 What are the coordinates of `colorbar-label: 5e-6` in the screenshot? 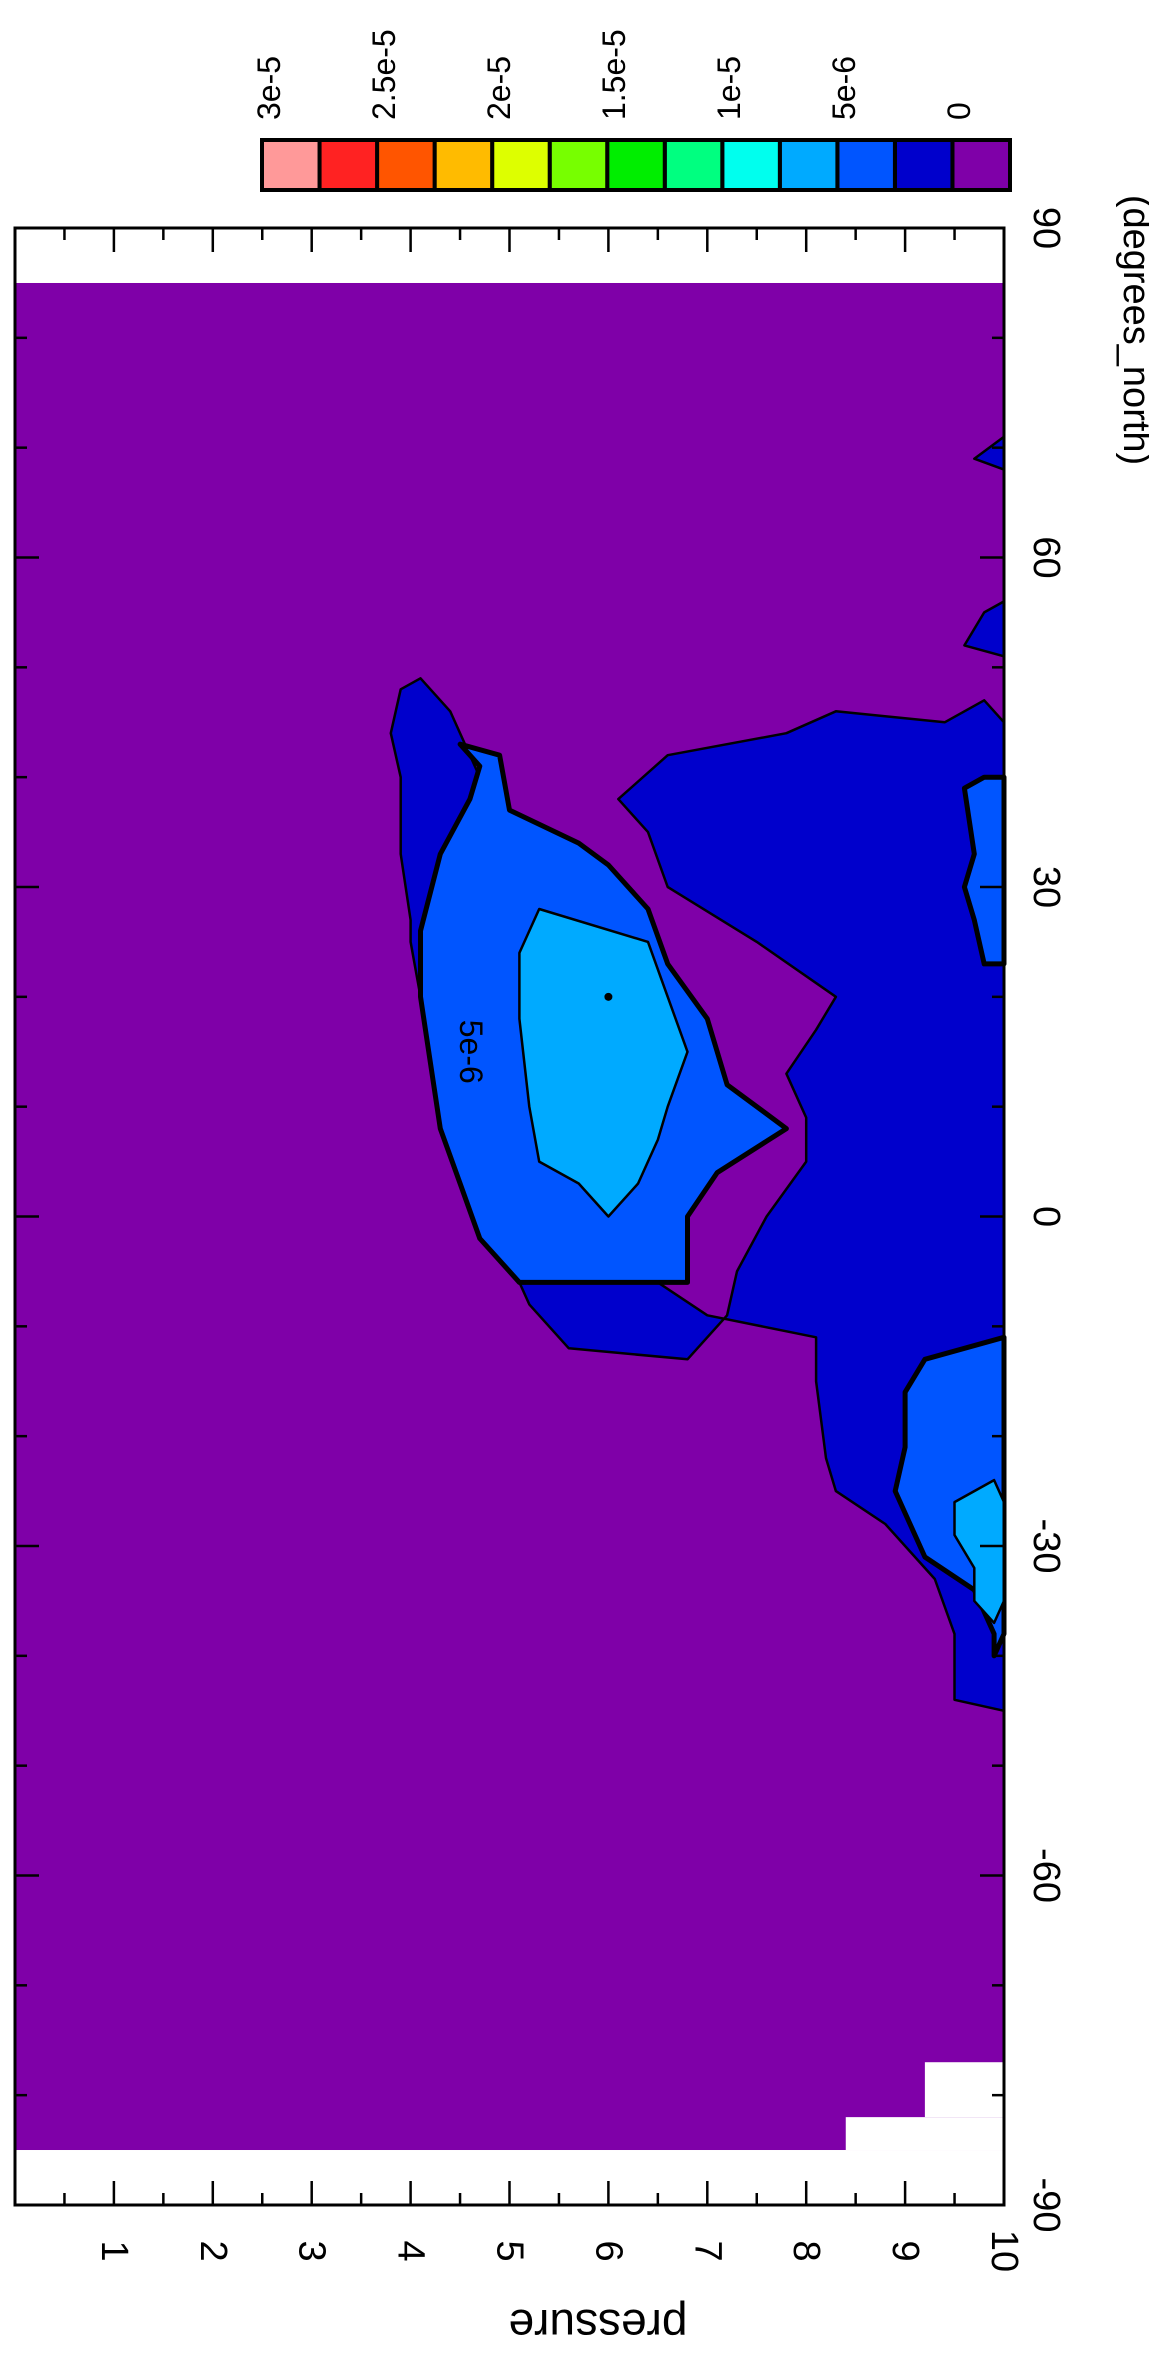 It's located at (844, 88).